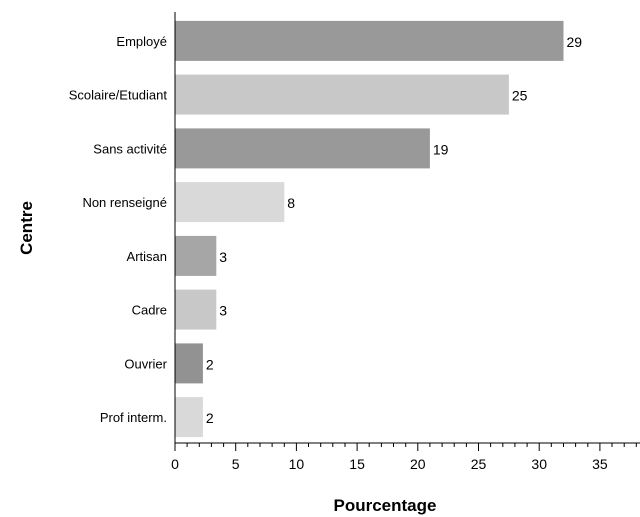 Image resolution: width=640 pixels, height=517 pixels. Describe the element at coordinates (124, 202) in the screenshot. I see `category-label-non-renseigne: Non renseigné` at that location.